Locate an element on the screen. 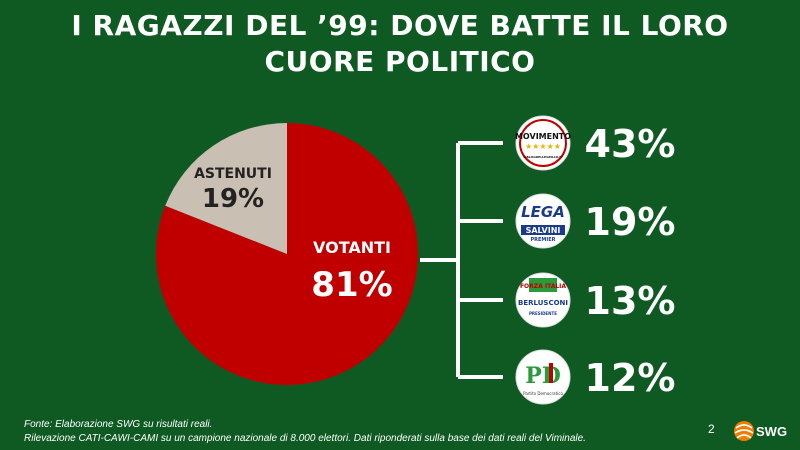 This screenshot has height=450, width=800. party-value: 43% is located at coordinates (630, 144).